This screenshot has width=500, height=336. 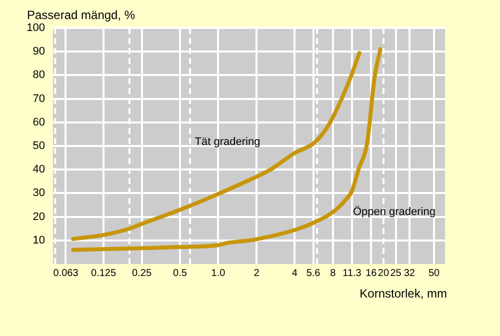 I want to click on x-tick-label: 2, so click(x=257, y=273).